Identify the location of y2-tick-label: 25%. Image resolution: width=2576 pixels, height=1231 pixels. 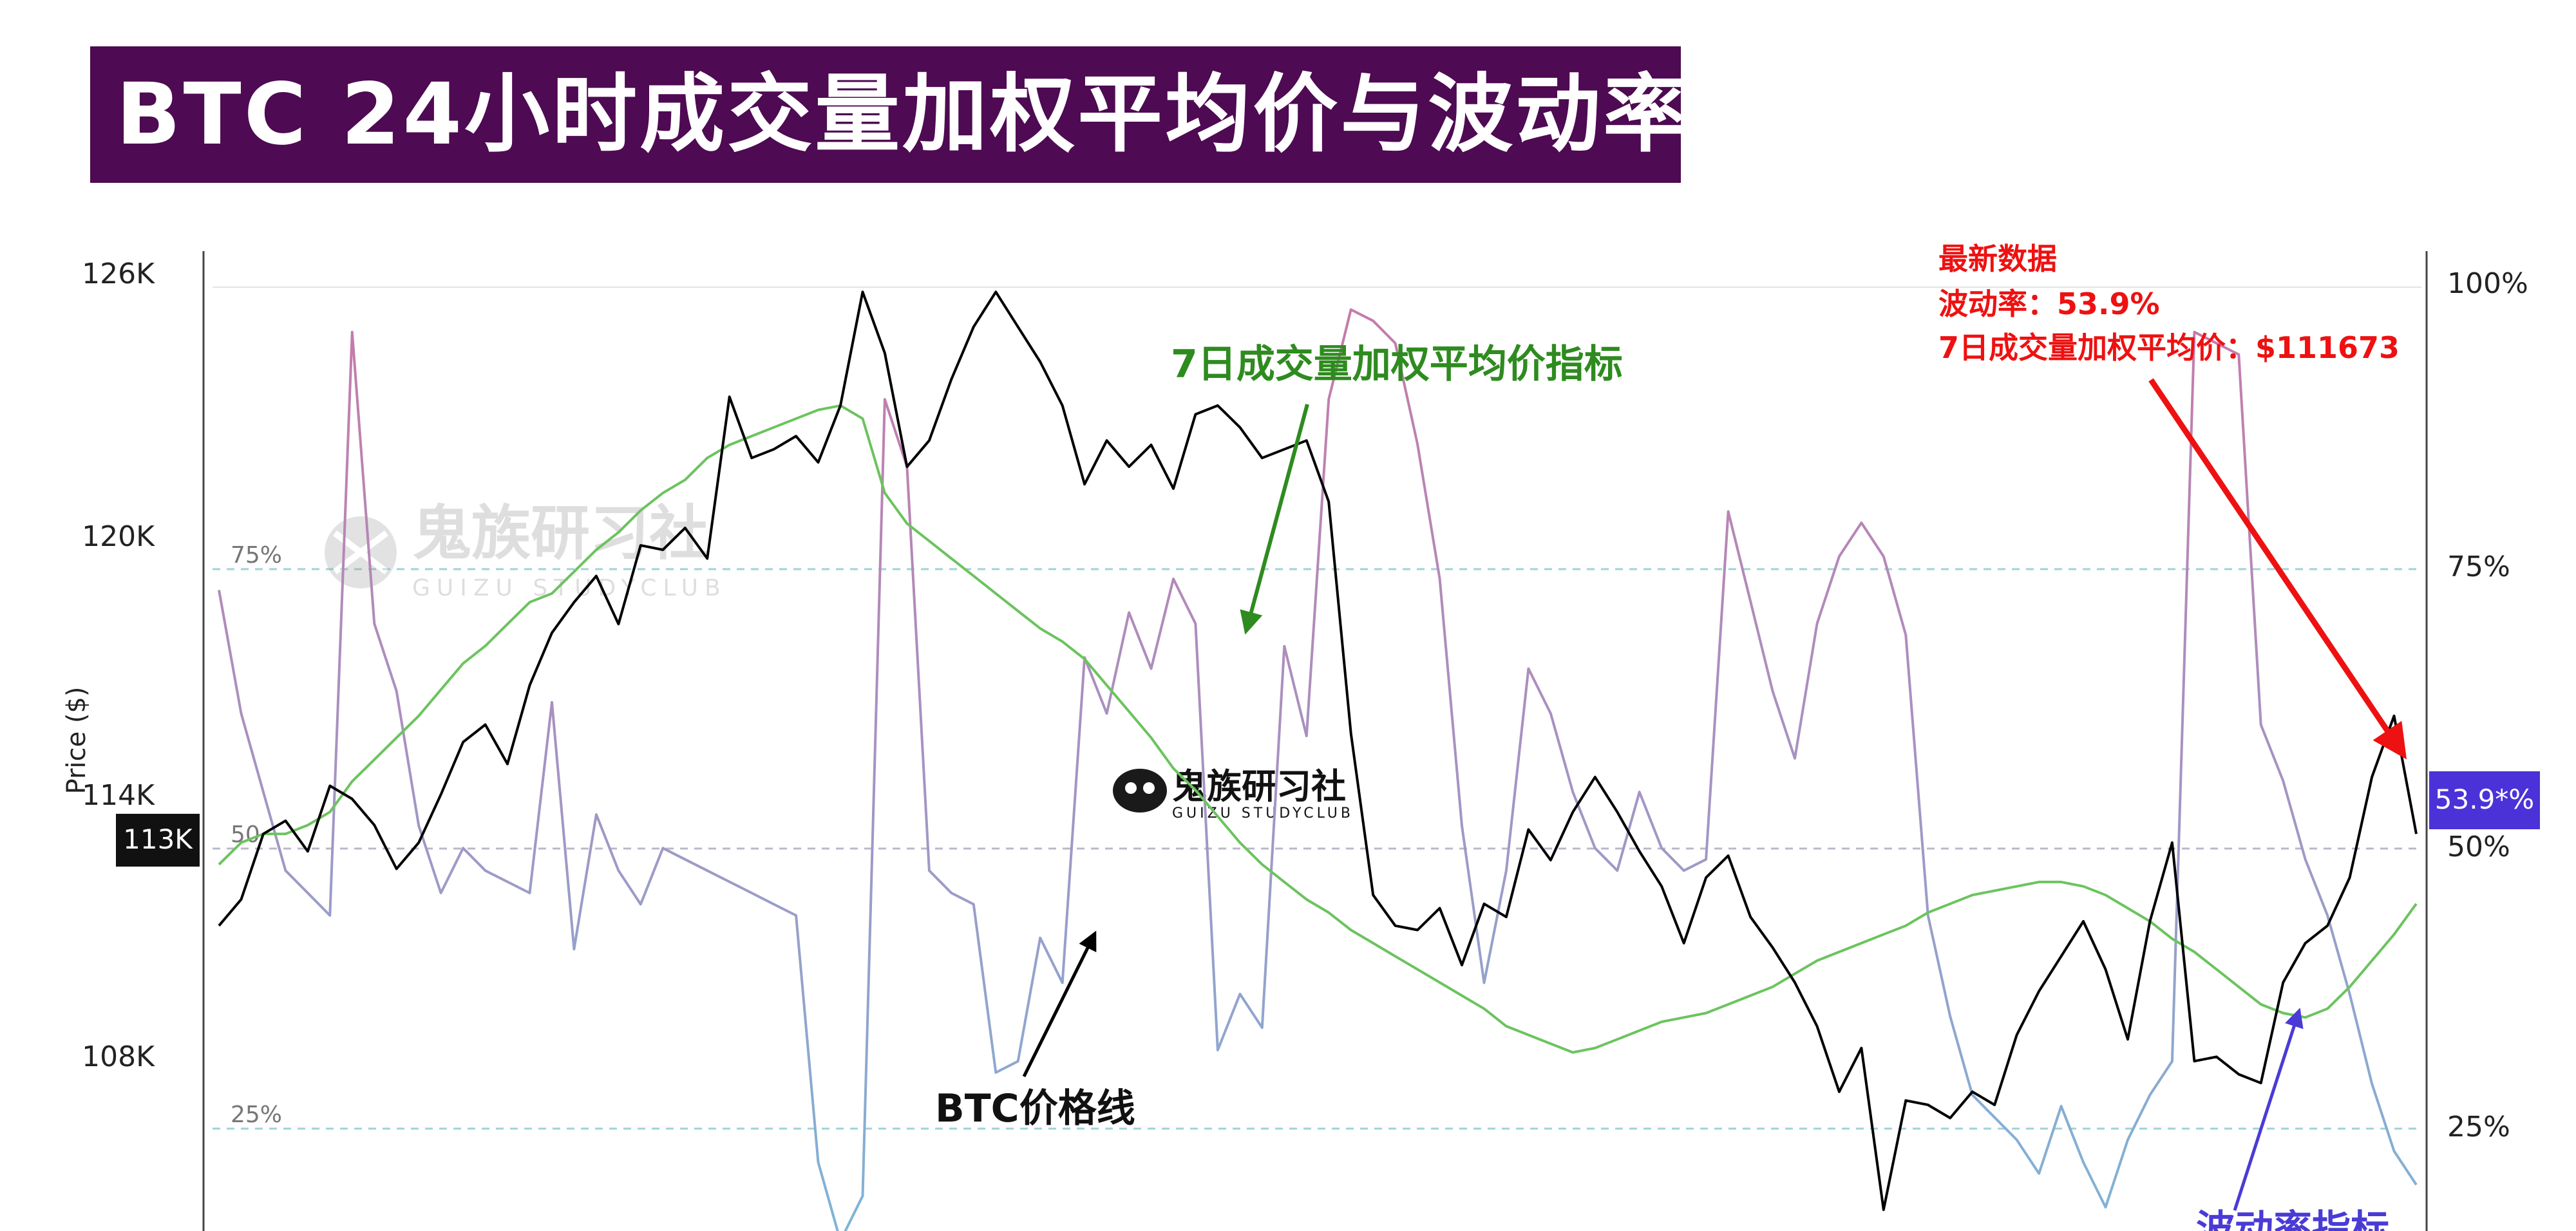
(2478, 1127).